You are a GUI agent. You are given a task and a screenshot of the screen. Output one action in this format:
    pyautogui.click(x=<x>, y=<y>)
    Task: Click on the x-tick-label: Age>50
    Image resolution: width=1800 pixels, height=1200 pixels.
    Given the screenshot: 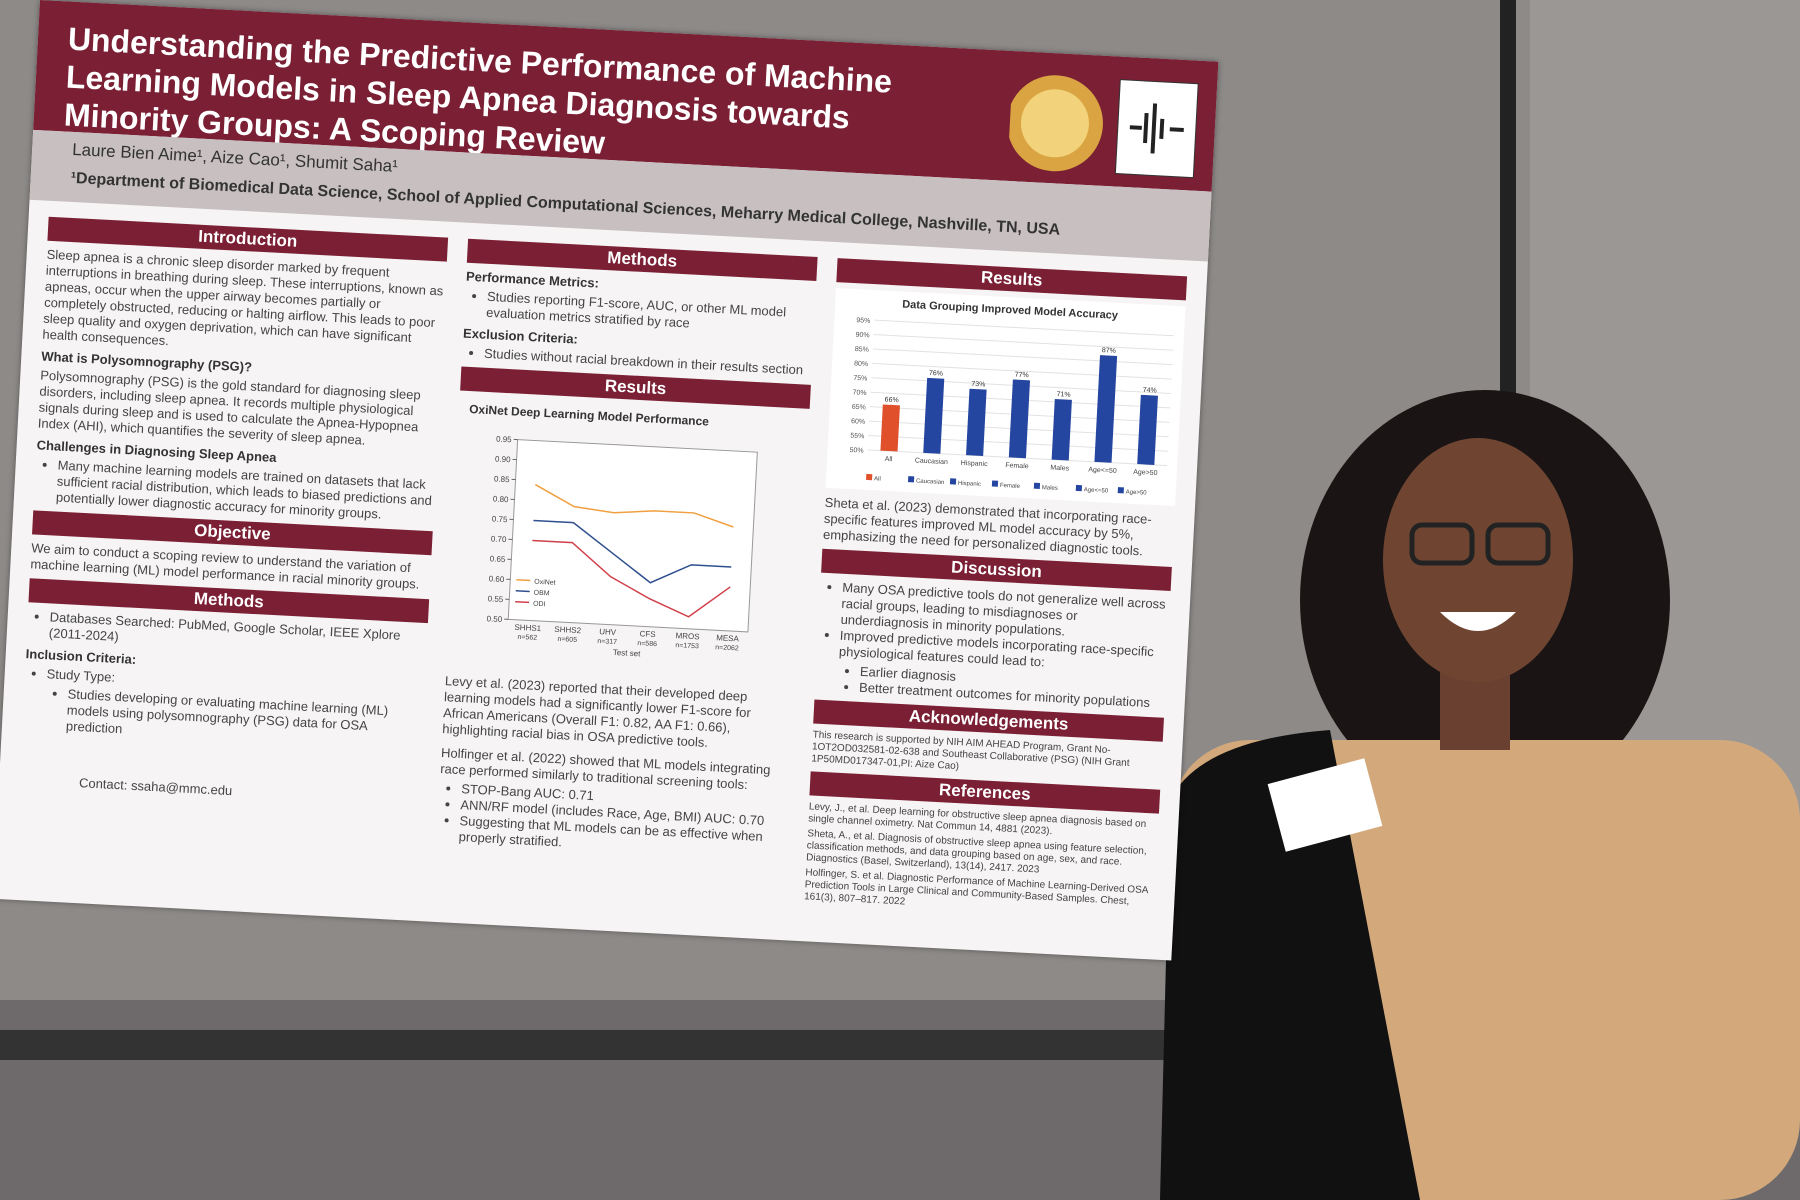 What is the action you would take?
    pyautogui.click(x=1145, y=473)
    